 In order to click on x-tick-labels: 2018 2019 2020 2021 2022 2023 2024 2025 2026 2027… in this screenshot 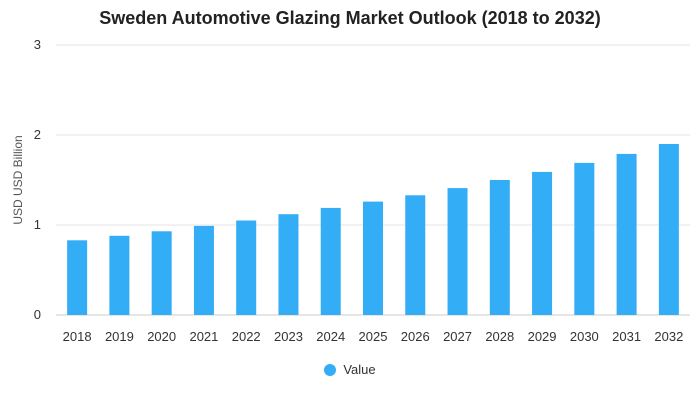, I will do `click(373, 336)`.